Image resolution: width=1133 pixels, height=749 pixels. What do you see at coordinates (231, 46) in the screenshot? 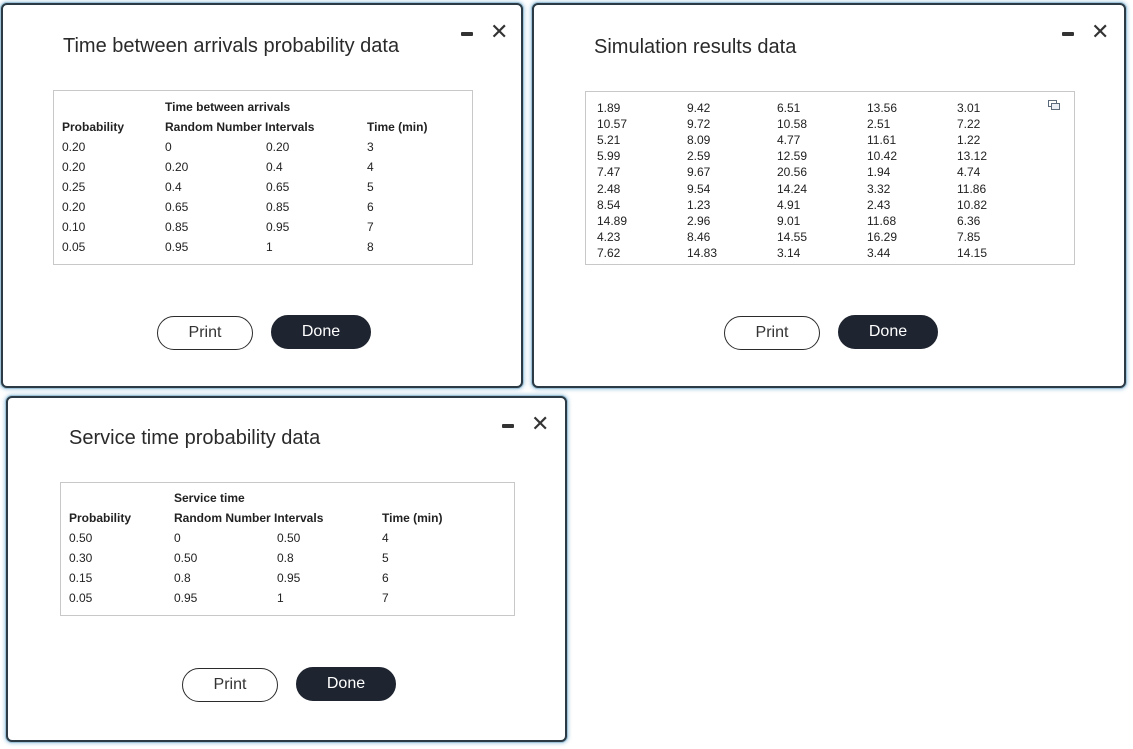
I see `dialog-title: Time between arrivals probability data` at bounding box center [231, 46].